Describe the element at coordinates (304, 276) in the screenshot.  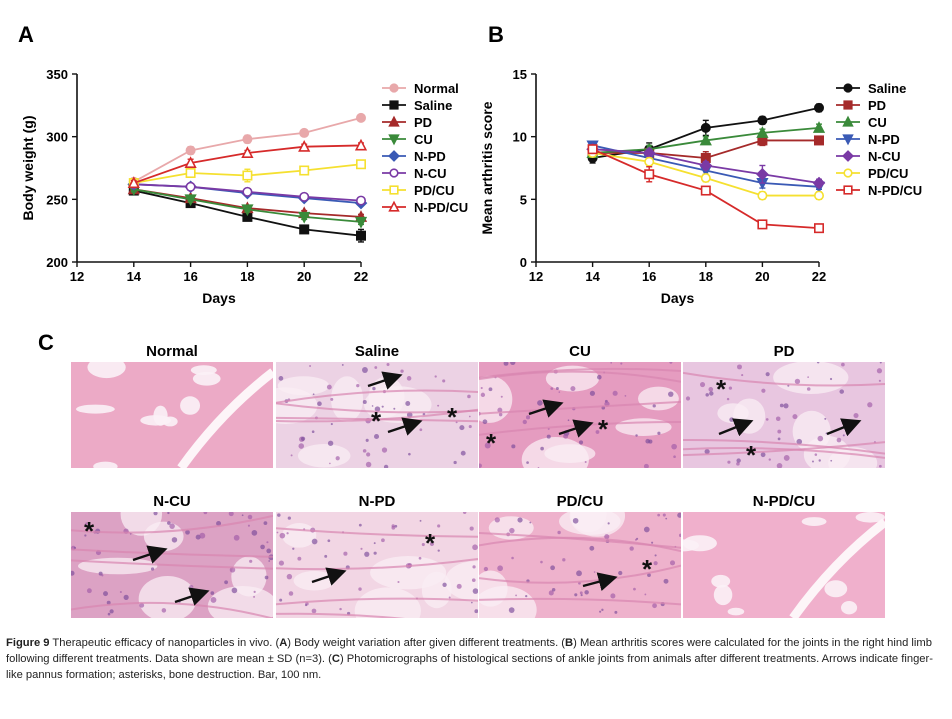
I see `chart0-x-tick-label: 20` at that location.